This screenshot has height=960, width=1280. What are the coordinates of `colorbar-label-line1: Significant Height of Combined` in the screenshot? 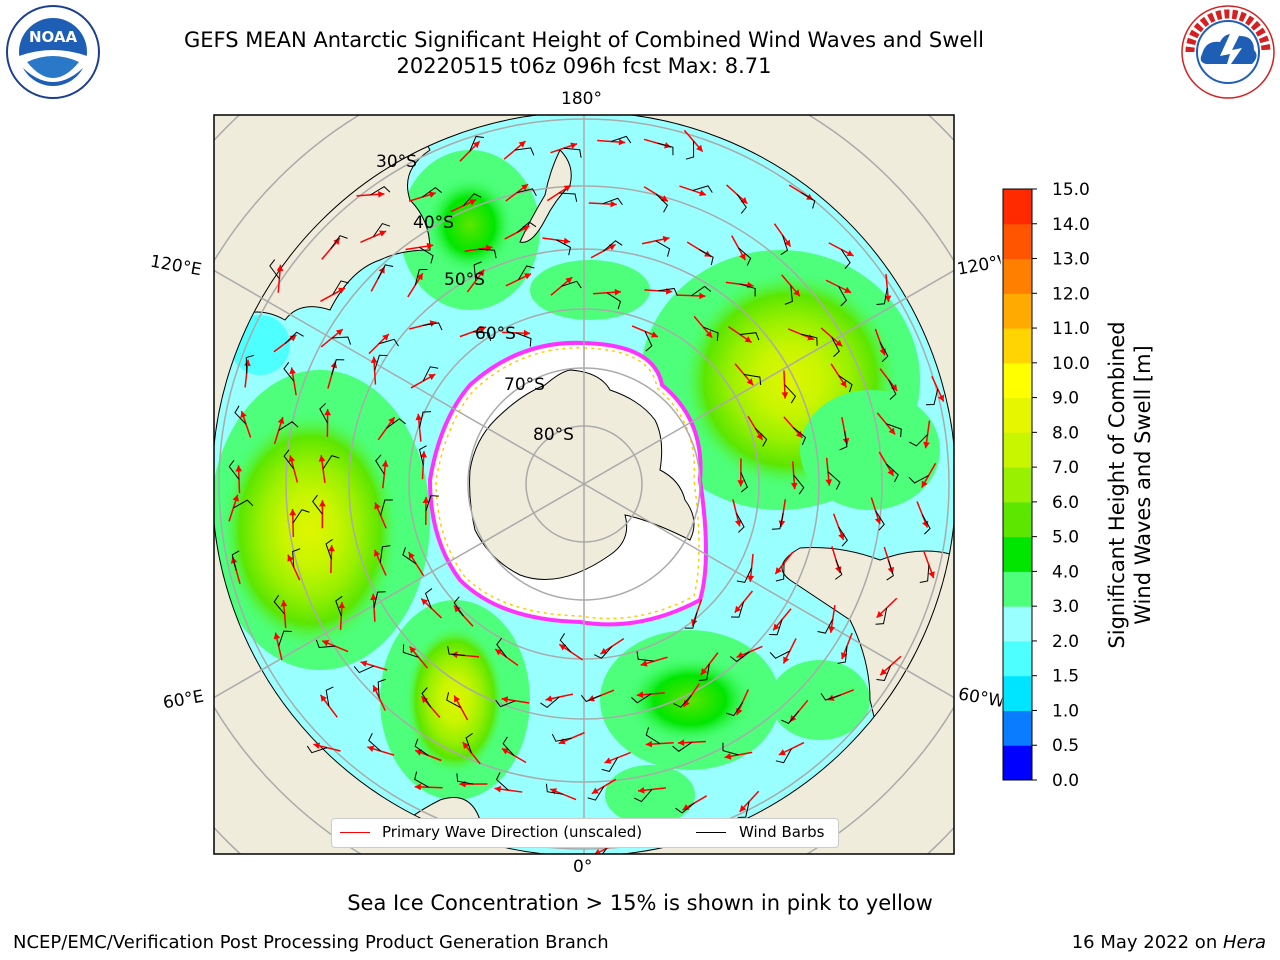 It's located at (1117, 484).